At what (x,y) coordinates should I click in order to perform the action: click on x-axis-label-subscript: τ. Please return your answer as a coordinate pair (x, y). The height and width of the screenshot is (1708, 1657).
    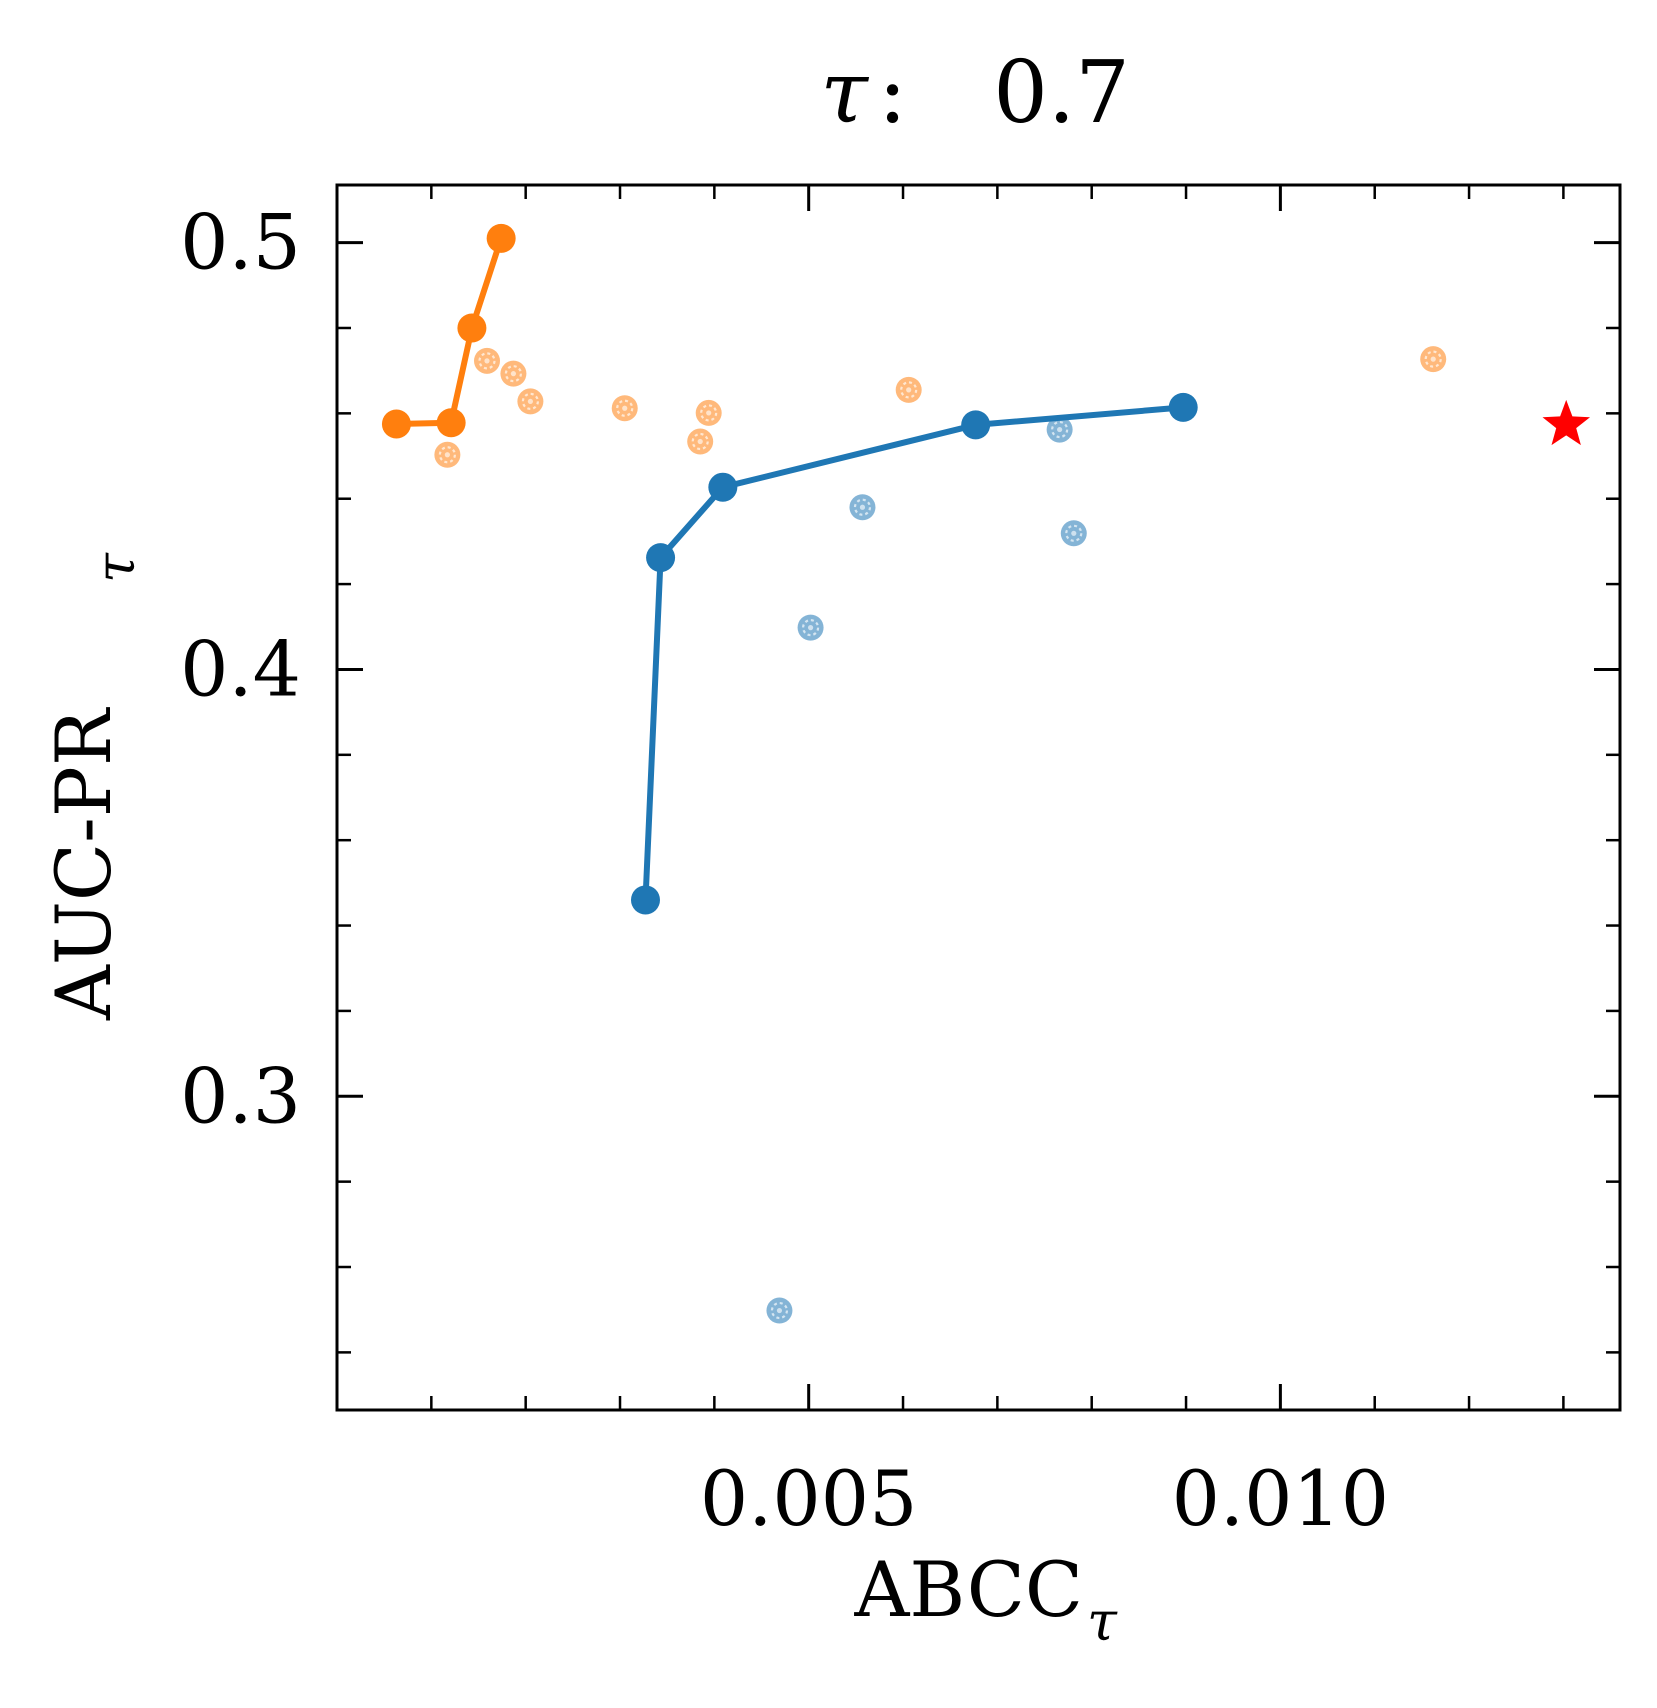
    Looking at the image, I should click on (1102, 1621).